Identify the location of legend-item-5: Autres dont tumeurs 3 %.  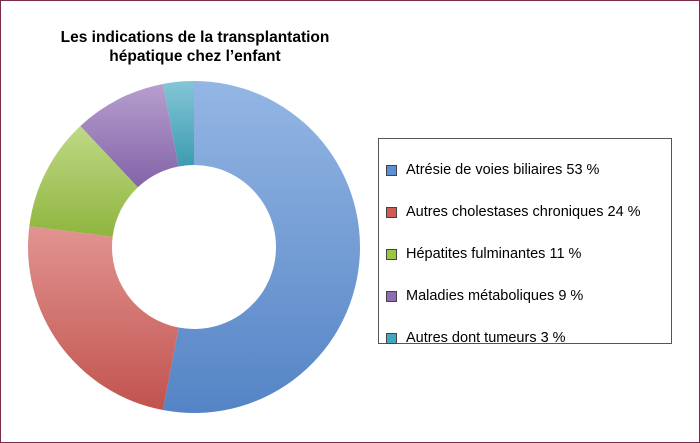
(528, 338).